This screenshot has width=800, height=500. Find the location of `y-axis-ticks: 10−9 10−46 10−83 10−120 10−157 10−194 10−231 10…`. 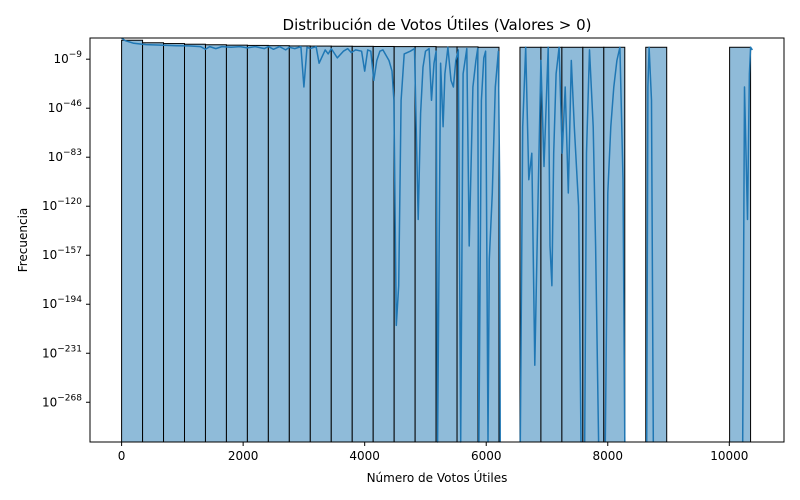

y-axis-ticks: 10−9 10−46 10−83 10−120 10−157 10−194 10−231 10… is located at coordinates (66, 229).